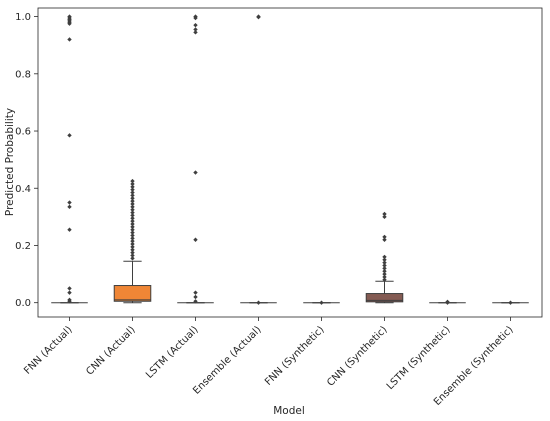  Describe the element at coordinates (26, 160) in the screenshot. I see `y-axis: 0.0 0.2 0.4 0.6 0.8 1.0` at that location.